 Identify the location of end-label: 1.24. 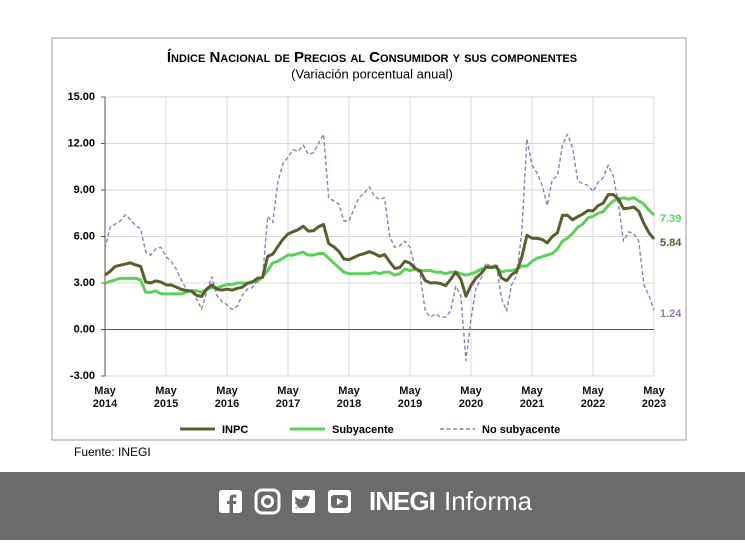
(671, 314).